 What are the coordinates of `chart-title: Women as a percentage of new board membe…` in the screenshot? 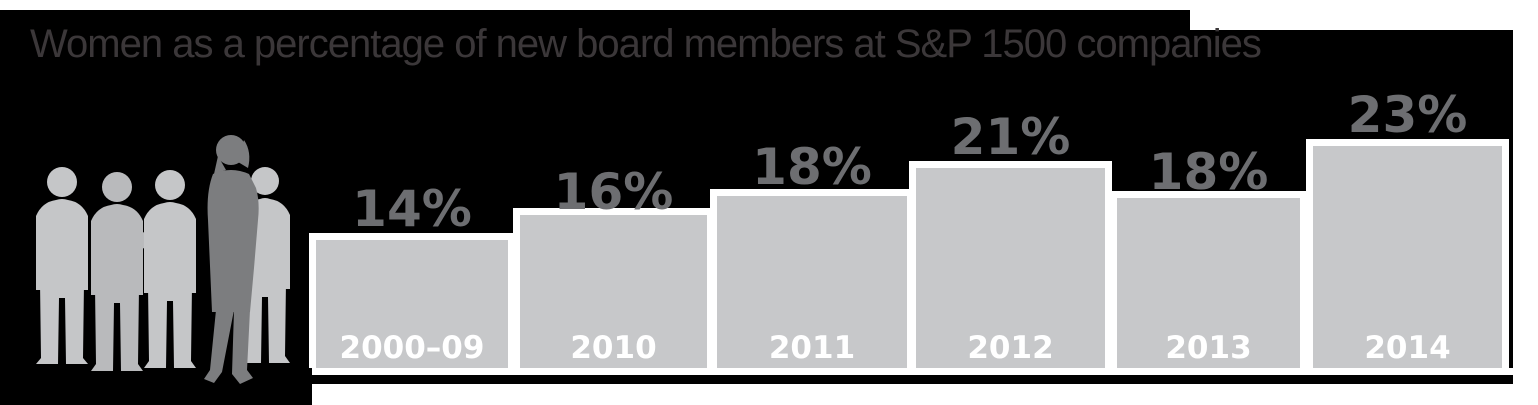 It's located at (646, 44).